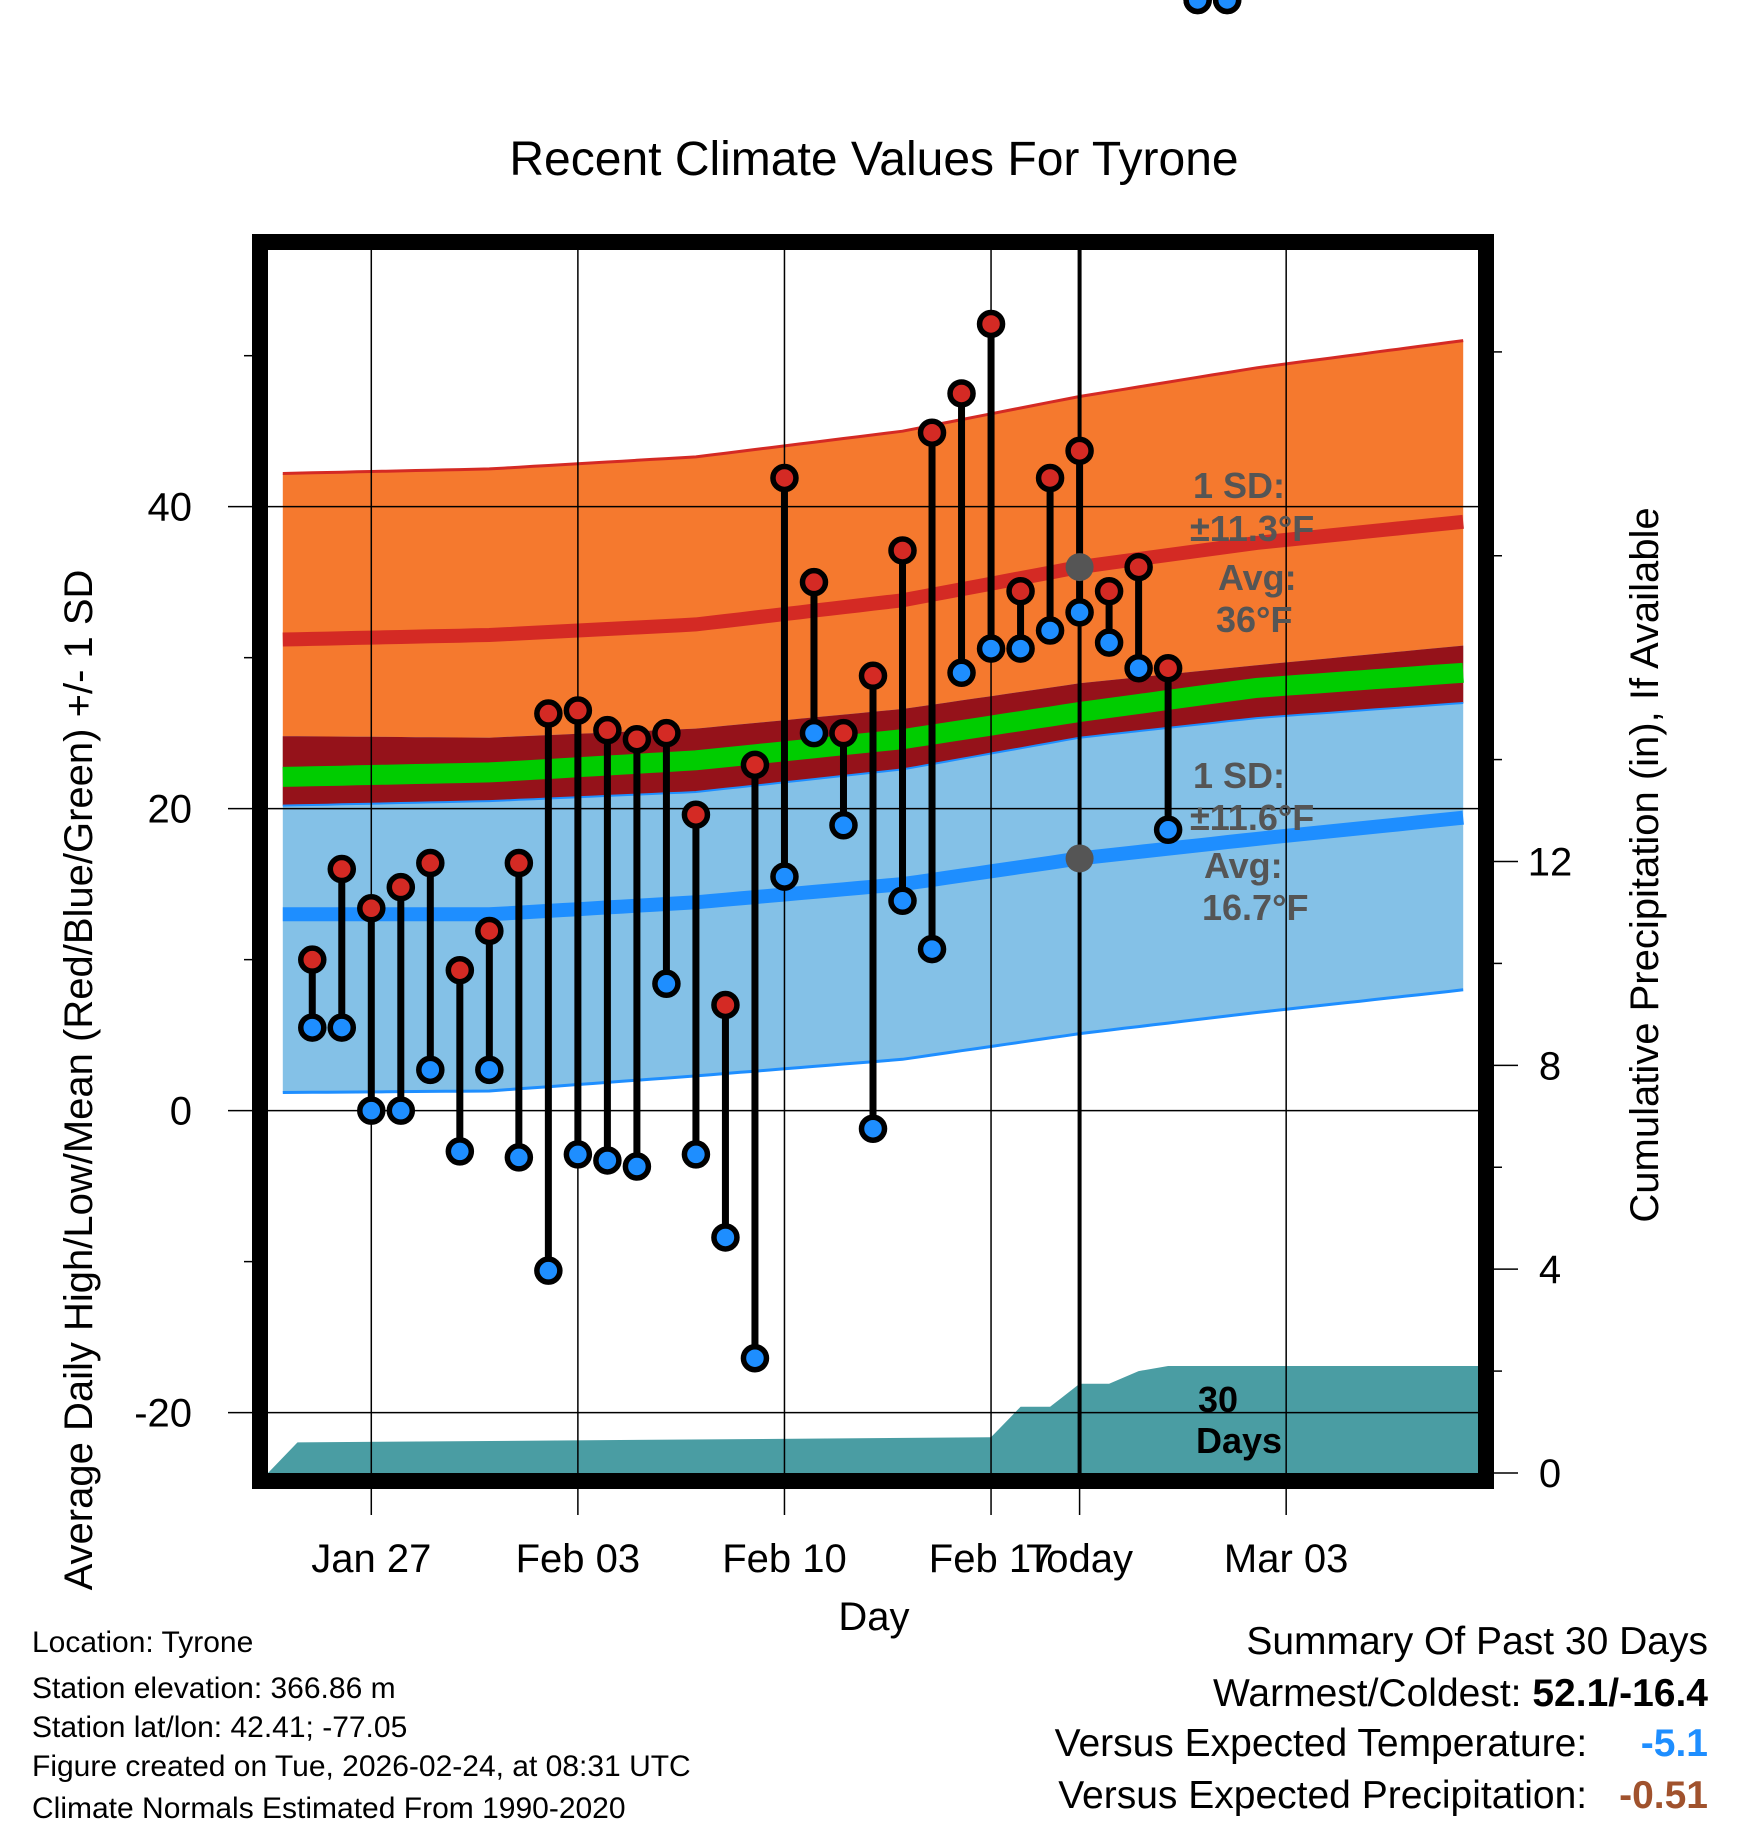 The image size is (1748, 1828). I want to click on summary-temp-value: -5.1, so click(1674, 1743).